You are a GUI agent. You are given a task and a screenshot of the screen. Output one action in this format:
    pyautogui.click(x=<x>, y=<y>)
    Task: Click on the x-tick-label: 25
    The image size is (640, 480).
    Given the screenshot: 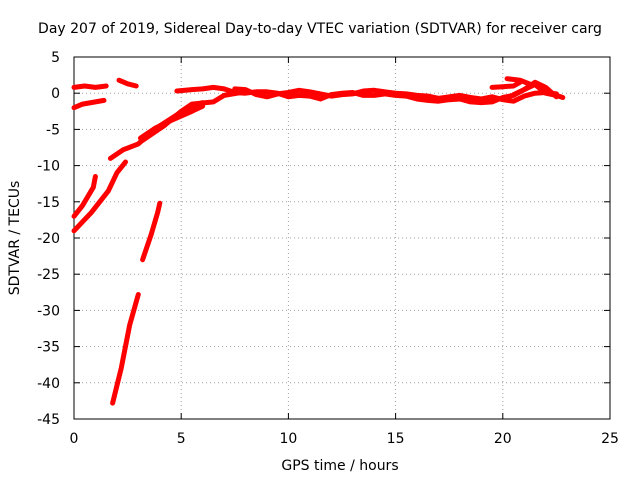 What is the action you would take?
    pyautogui.click(x=610, y=439)
    